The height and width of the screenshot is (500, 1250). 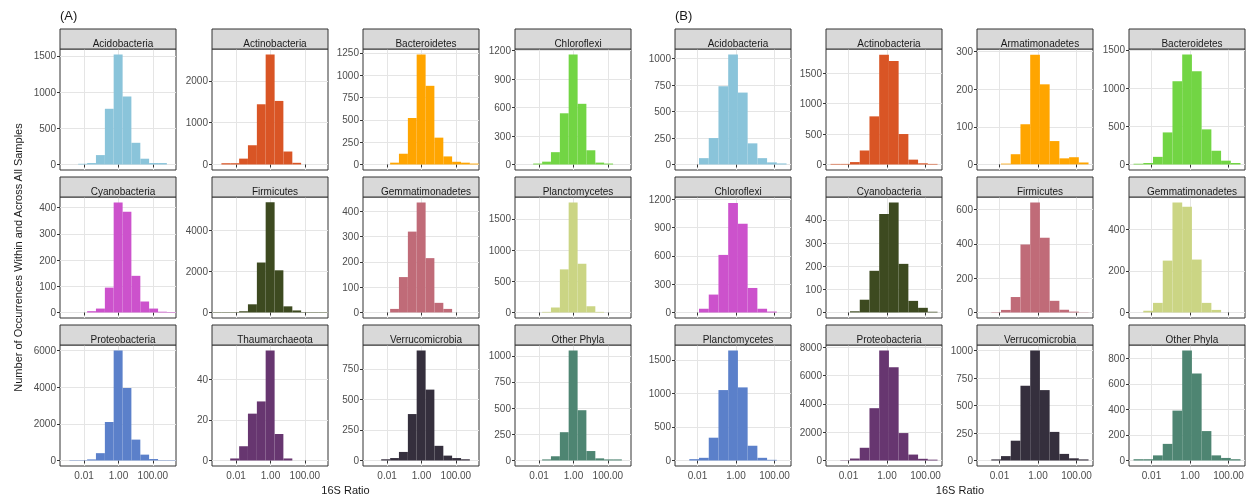 What do you see at coordinates (123, 43) in the screenshot?
I see `chart-title: Acidobacteria` at bounding box center [123, 43].